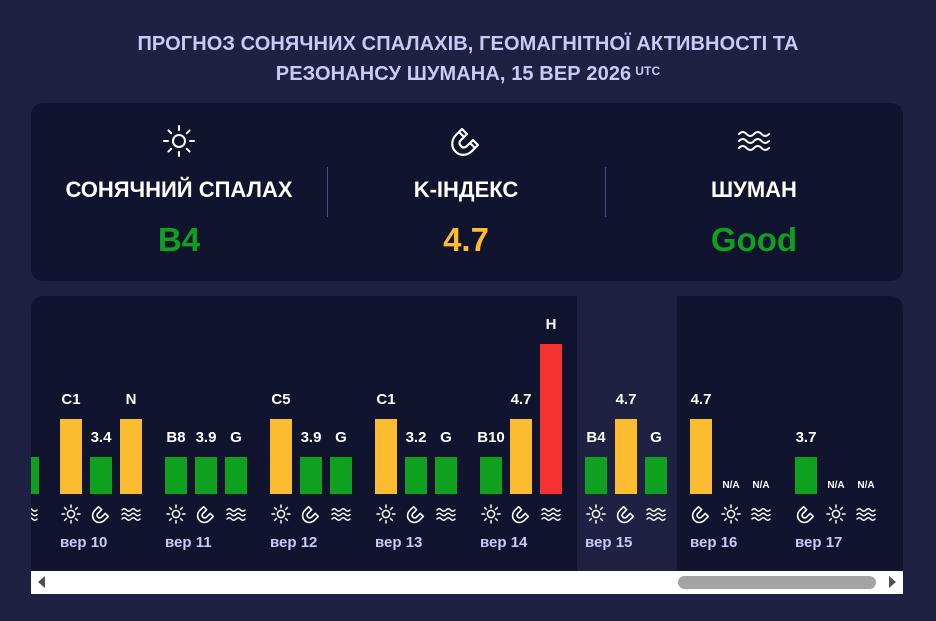  I want to click on day-column: 3.7 N/A N/A вер 17, so click(847, 433).